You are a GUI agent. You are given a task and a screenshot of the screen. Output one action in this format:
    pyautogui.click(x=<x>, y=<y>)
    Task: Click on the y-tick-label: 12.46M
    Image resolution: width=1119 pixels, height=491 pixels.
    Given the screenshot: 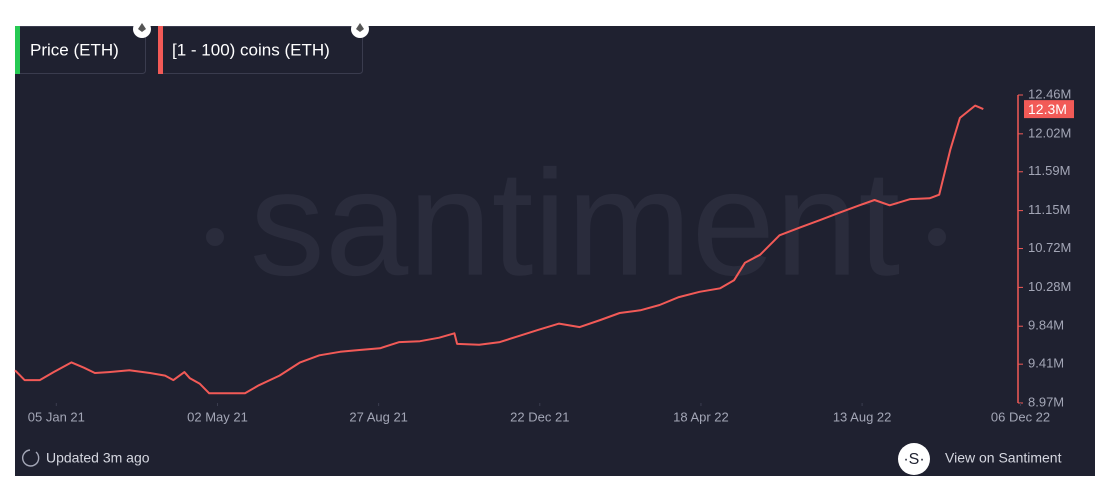 What is the action you would take?
    pyautogui.click(x=1049, y=93)
    